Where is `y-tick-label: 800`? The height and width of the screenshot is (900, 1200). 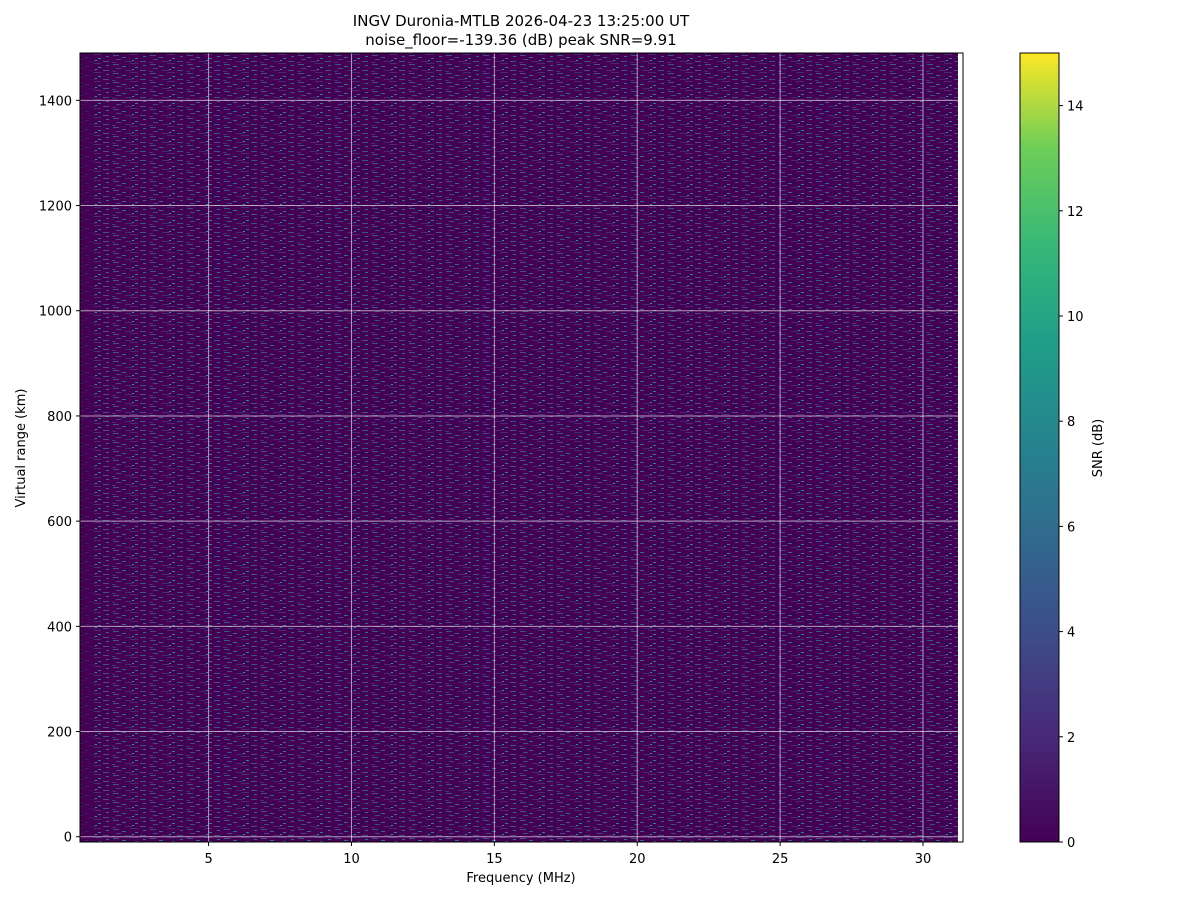
y-tick-label: 800 is located at coordinates (59, 417).